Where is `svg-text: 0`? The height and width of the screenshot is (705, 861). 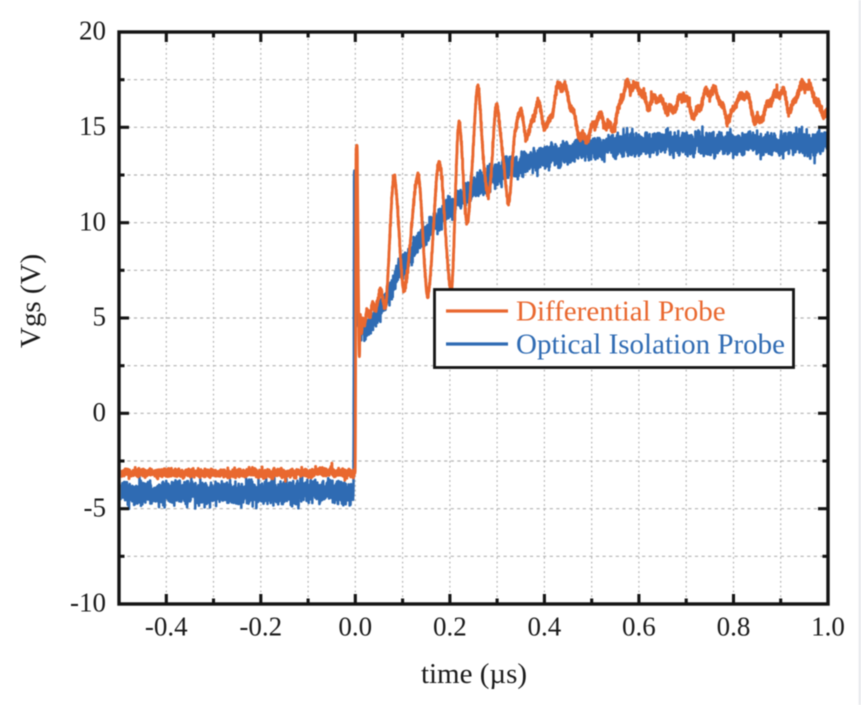
svg-text: 0 is located at coordinates (100, 412).